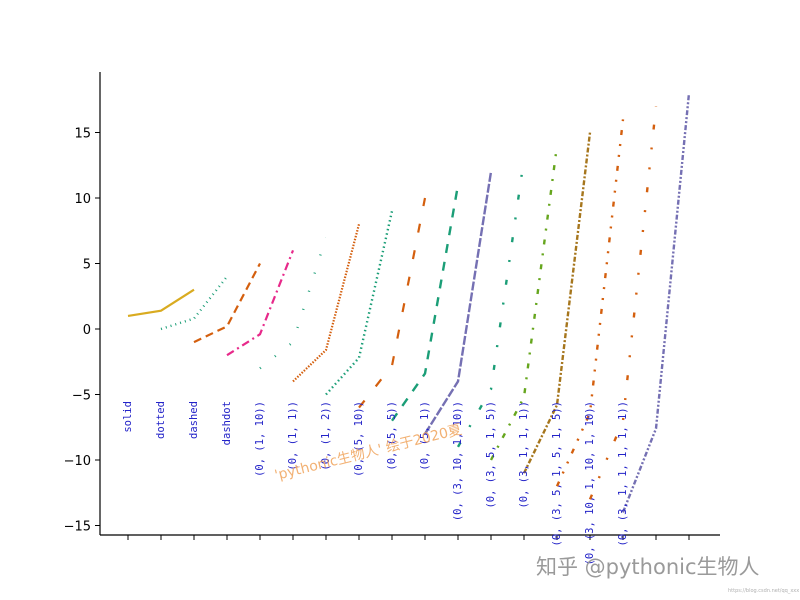  I want to click on y-tick-label: −15, so click(77, 527).